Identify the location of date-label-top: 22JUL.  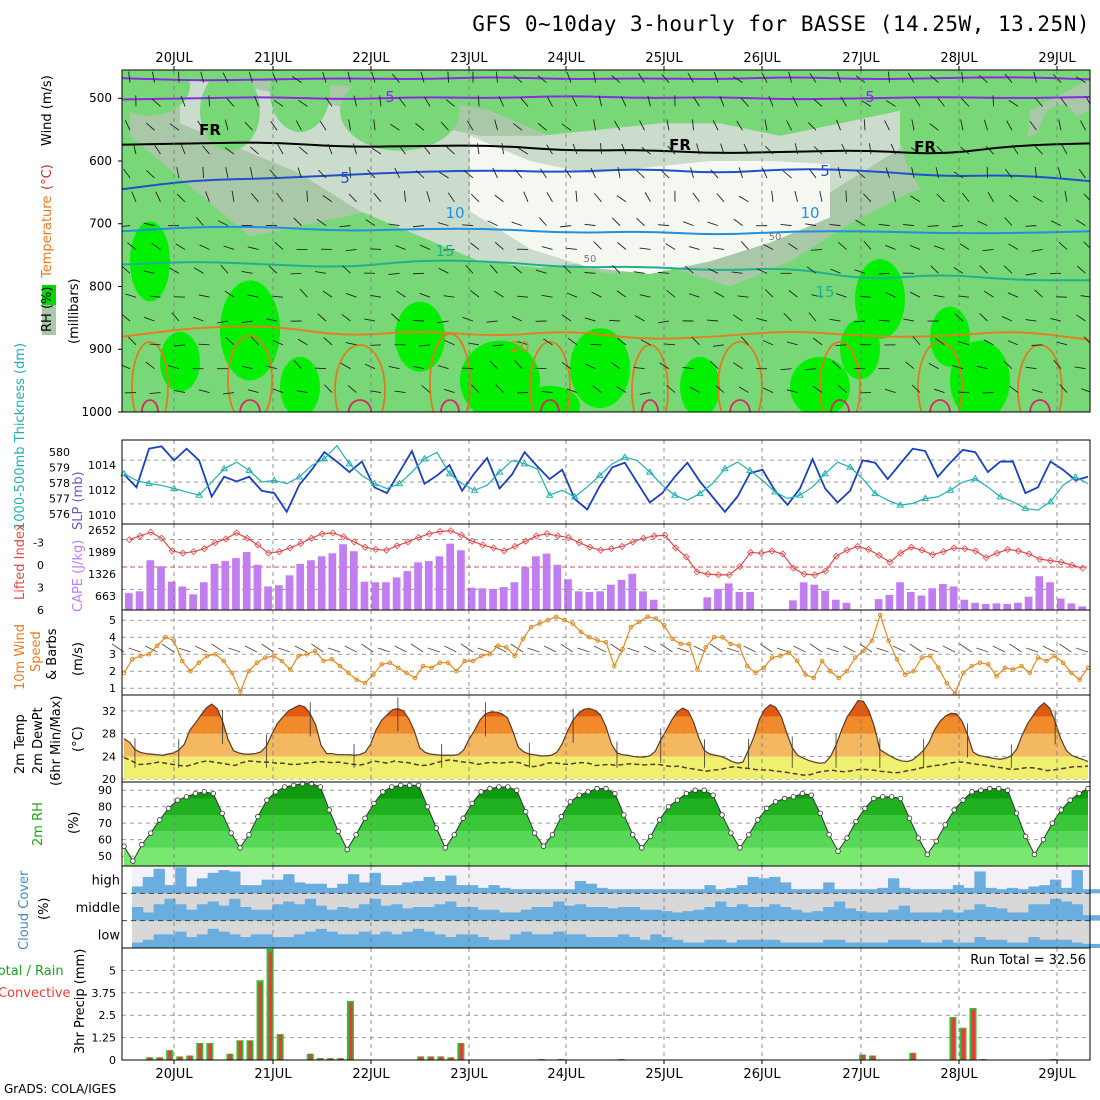
(371, 58).